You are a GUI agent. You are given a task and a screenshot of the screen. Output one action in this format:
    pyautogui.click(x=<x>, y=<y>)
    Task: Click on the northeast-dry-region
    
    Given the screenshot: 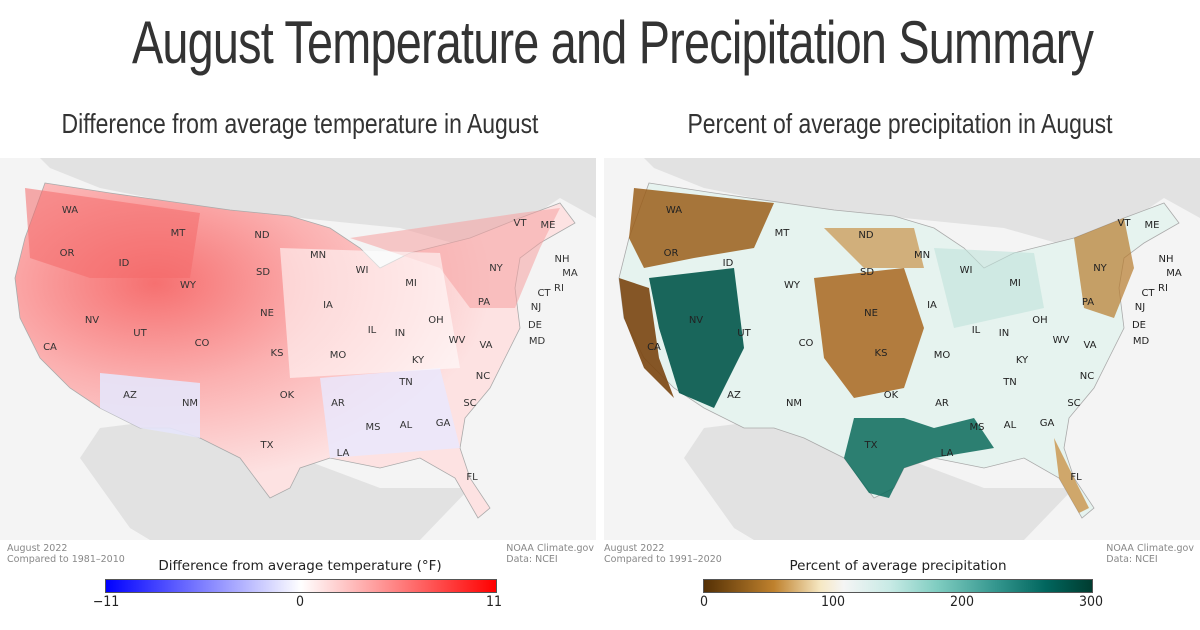 What is the action you would take?
    pyautogui.click(x=1104, y=268)
    